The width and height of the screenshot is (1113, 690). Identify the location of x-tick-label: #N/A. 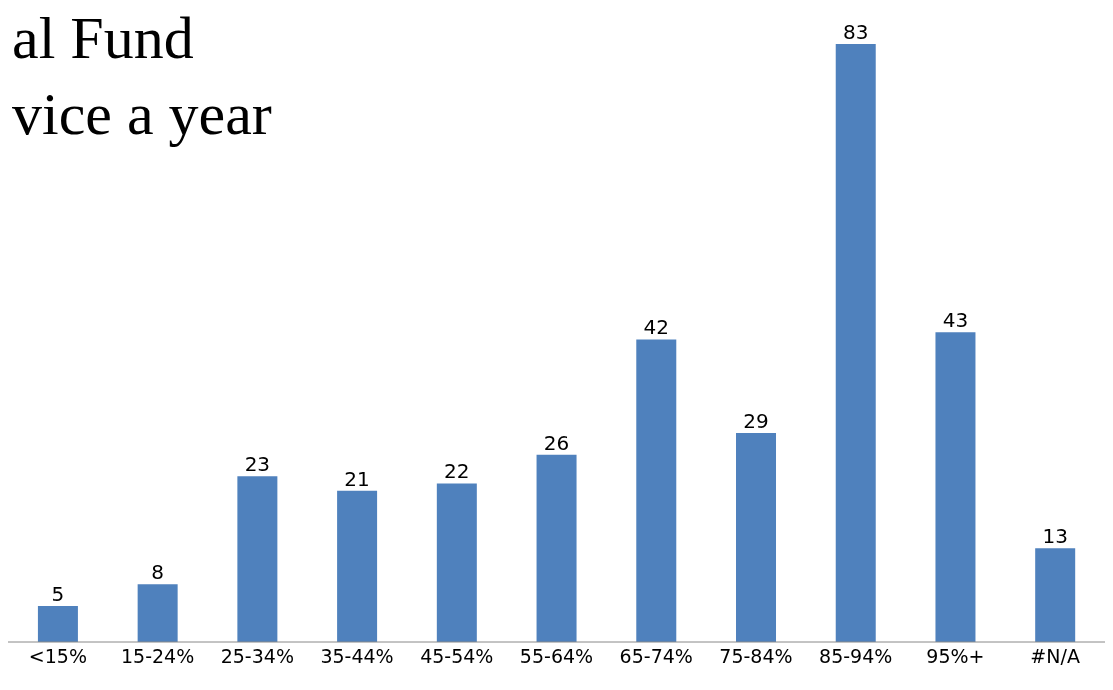
(1055, 656).